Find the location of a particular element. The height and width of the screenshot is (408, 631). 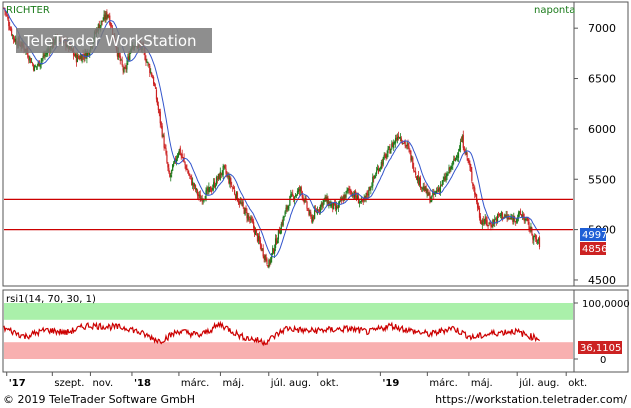

footer-url: https://workstation.teletrader.com/ is located at coordinates (531, 399).